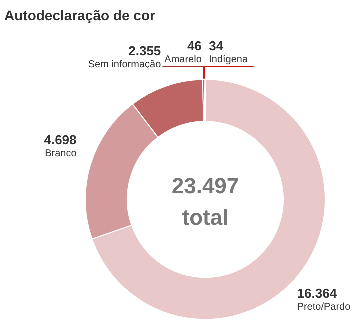 The image size is (362, 332). Describe the element at coordinates (206, 186) in the screenshot. I see `text: 23.497` at that location.